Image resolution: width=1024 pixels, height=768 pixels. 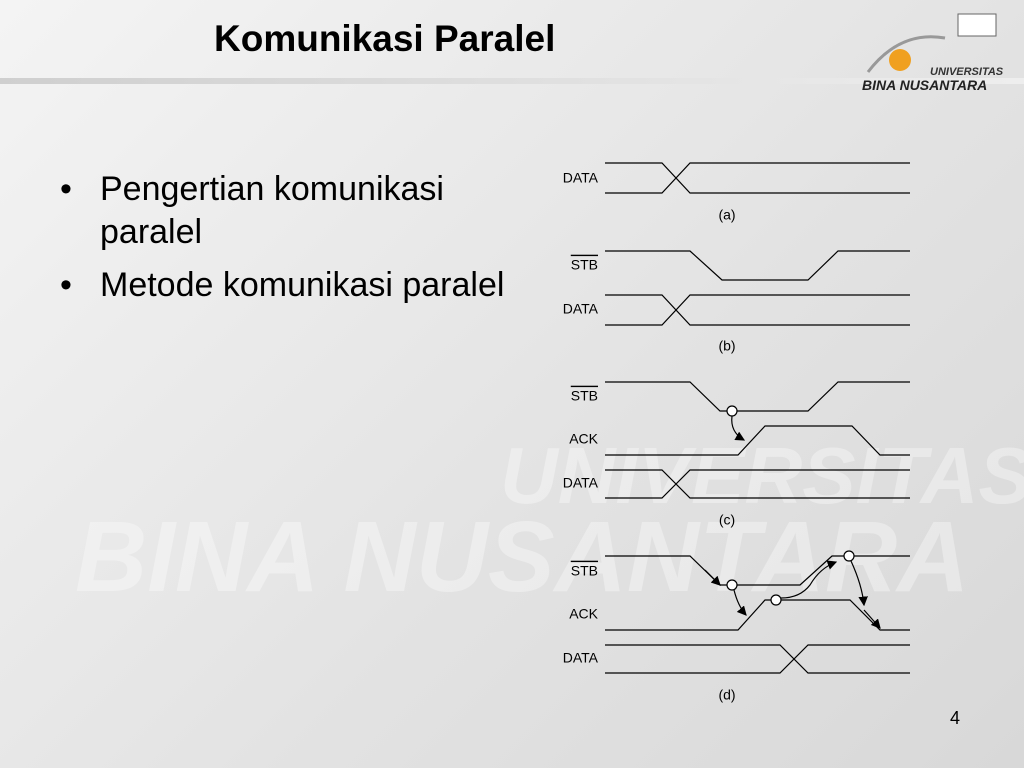 What do you see at coordinates (726, 695) in the screenshot?
I see `caption: (d)` at bounding box center [726, 695].